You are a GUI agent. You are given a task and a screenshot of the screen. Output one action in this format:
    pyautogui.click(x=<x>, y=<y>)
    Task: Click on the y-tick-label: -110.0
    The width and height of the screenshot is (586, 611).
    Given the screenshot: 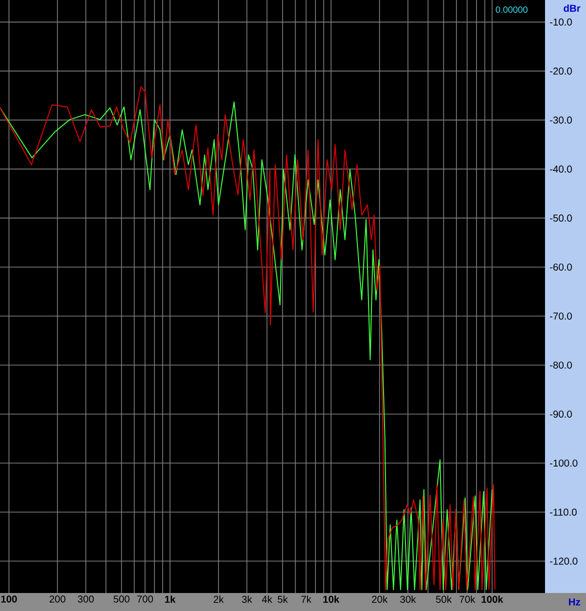 What is the action you would take?
    pyautogui.click(x=563, y=512)
    